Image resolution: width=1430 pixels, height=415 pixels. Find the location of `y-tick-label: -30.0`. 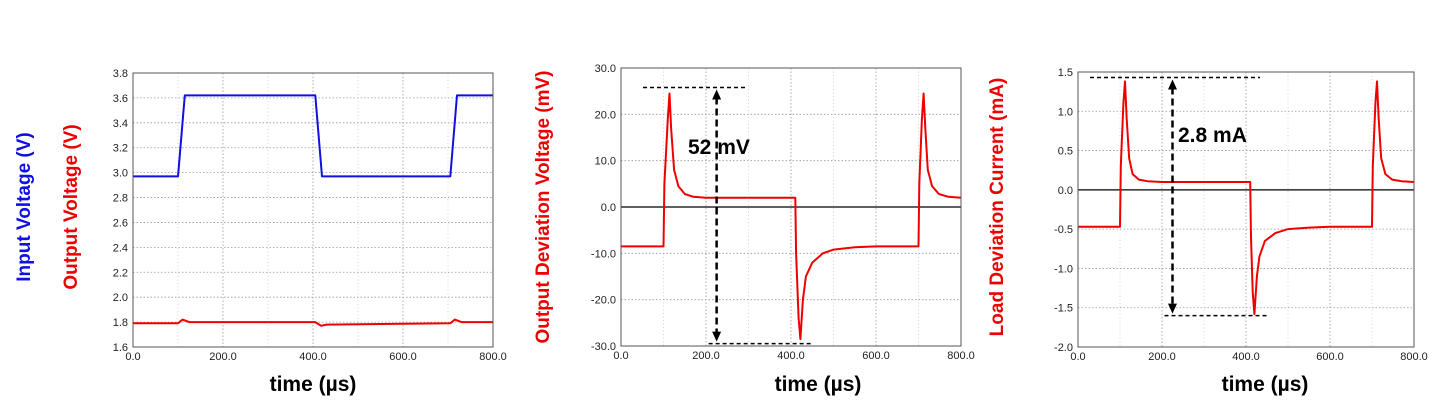

y-tick-label: -30.0 is located at coordinates (603, 347).